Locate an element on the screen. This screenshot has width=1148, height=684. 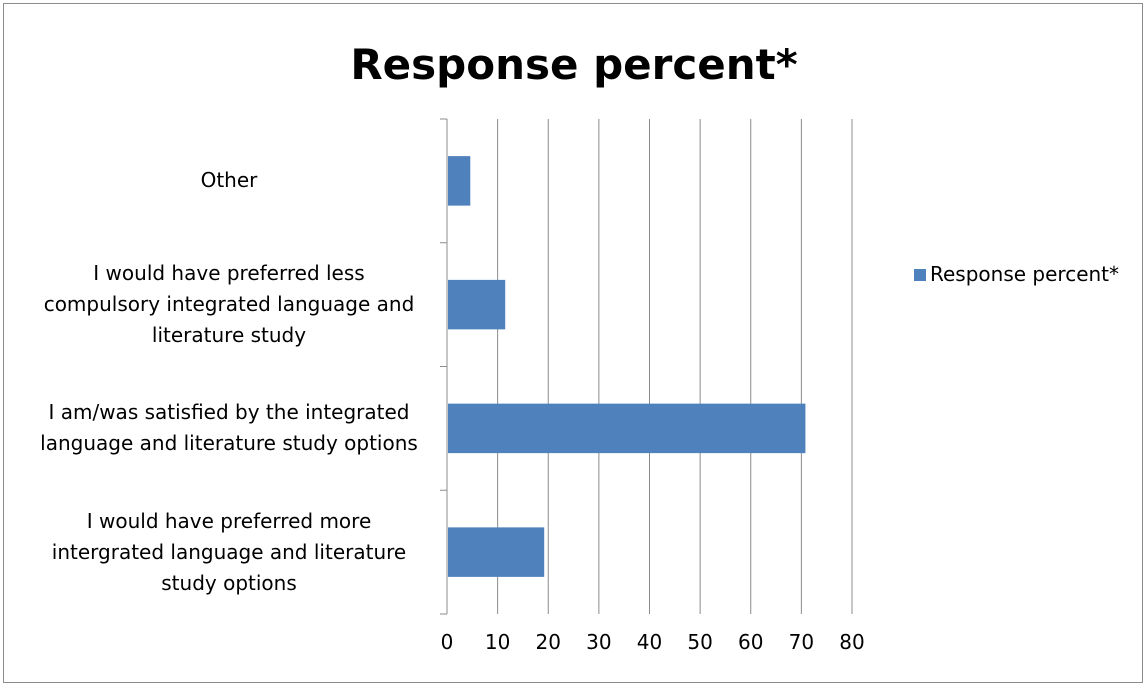
category-label-line: I would have preferred less is located at coordinates (229, 273).